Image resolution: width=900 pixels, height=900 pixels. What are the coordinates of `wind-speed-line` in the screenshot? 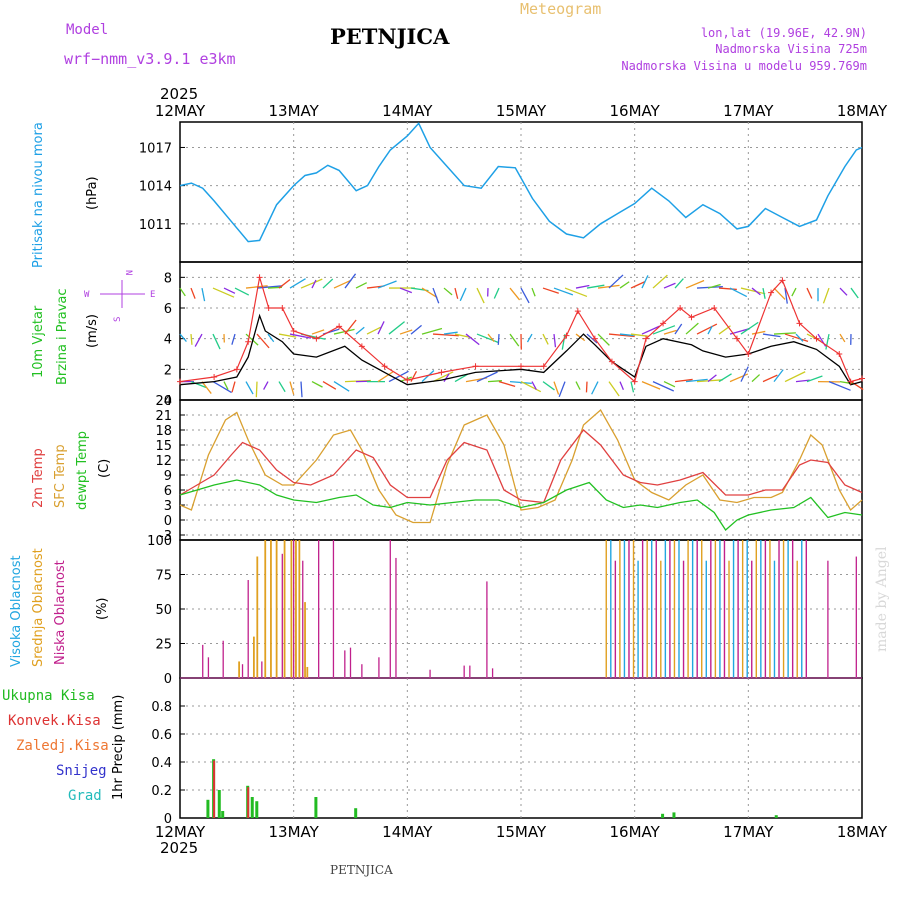 It's located at (521, 349).